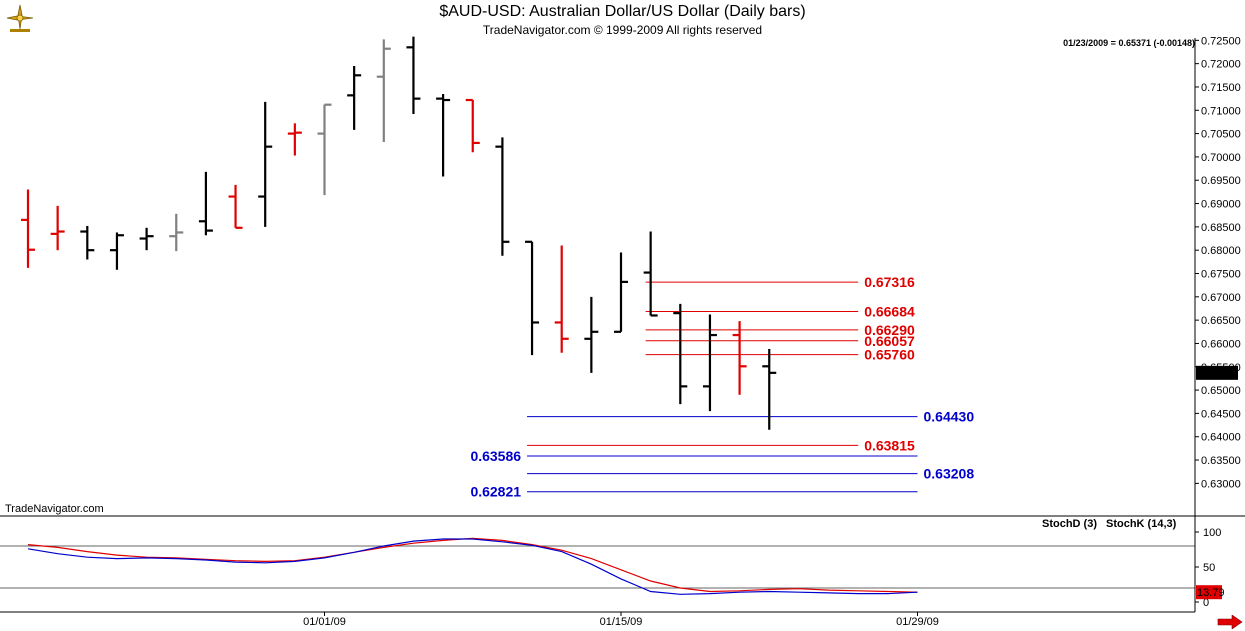 The height and width of the screenshot is (631, 1245). Describe the element at coordinates (1230, 622) in the screenshot. I see `scroll-right-arrow-icon` at that location.